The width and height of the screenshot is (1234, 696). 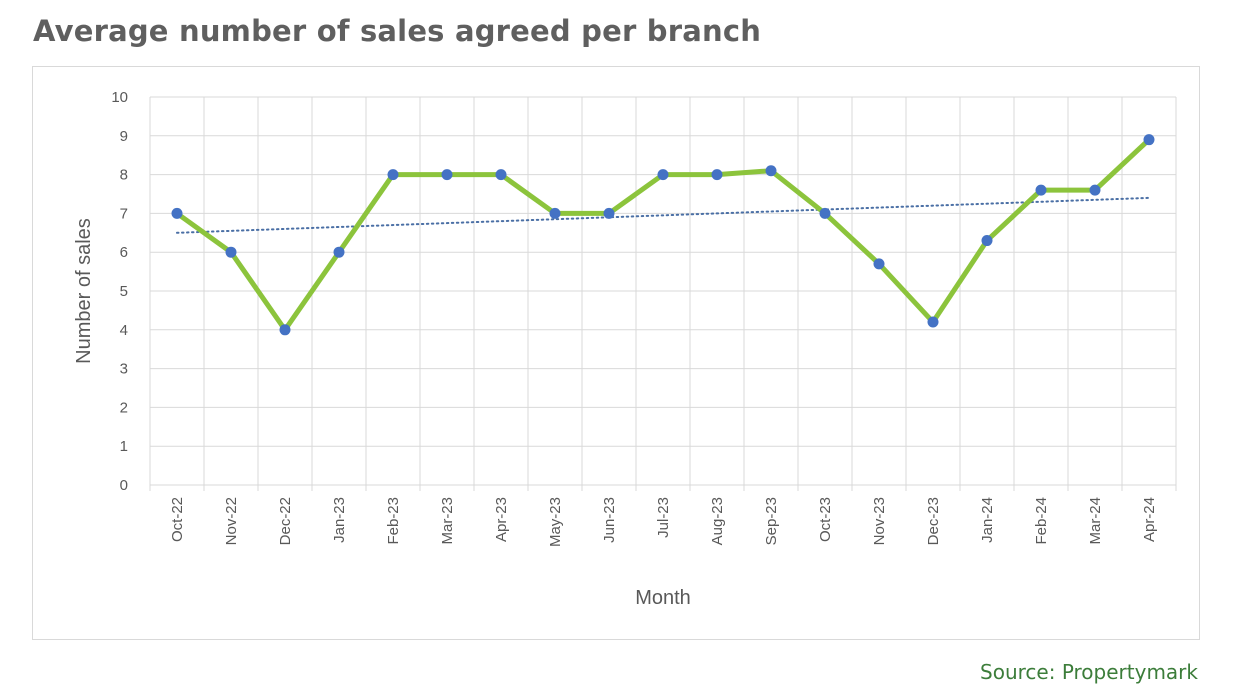 What do you see at coordinates (987, 520) in the screenshot?
I see `x-tick-label: Jan-24` at bounding box center [987, 520].